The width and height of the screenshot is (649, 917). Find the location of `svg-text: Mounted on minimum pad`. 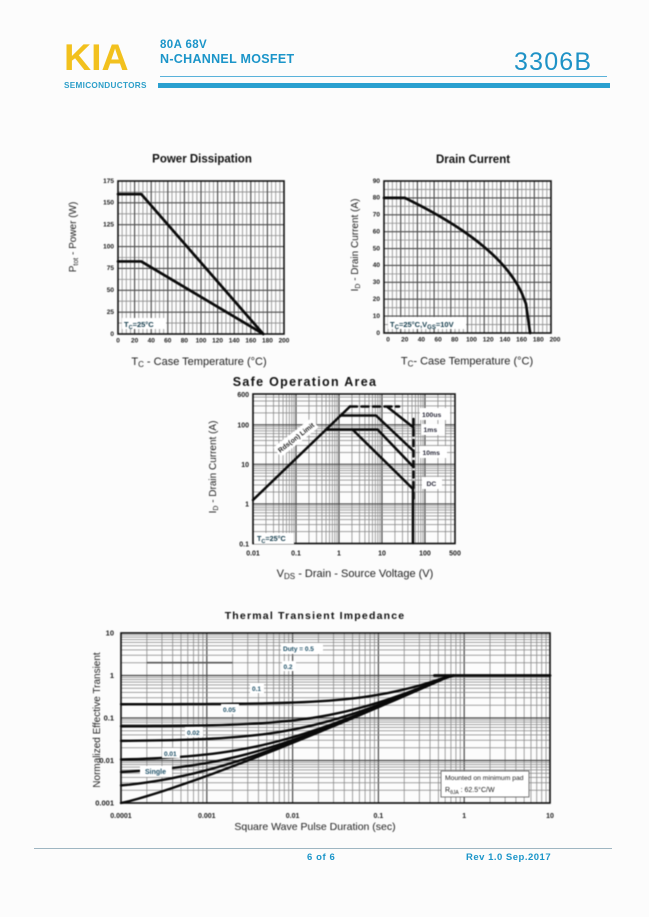

svg-text: Mounted on minimum pad is located at coordinates (484, 778).